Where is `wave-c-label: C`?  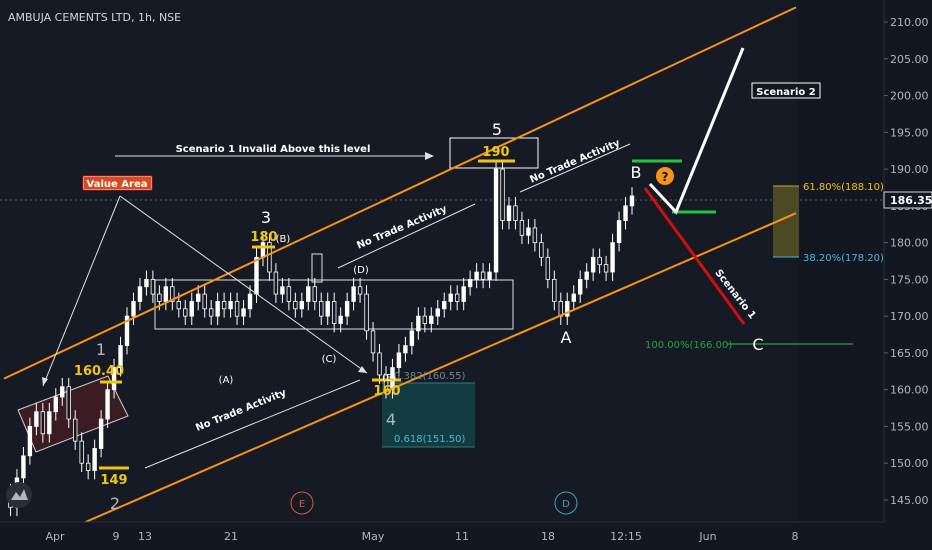 wave-c-label: C is located at coordinates (757, 344).